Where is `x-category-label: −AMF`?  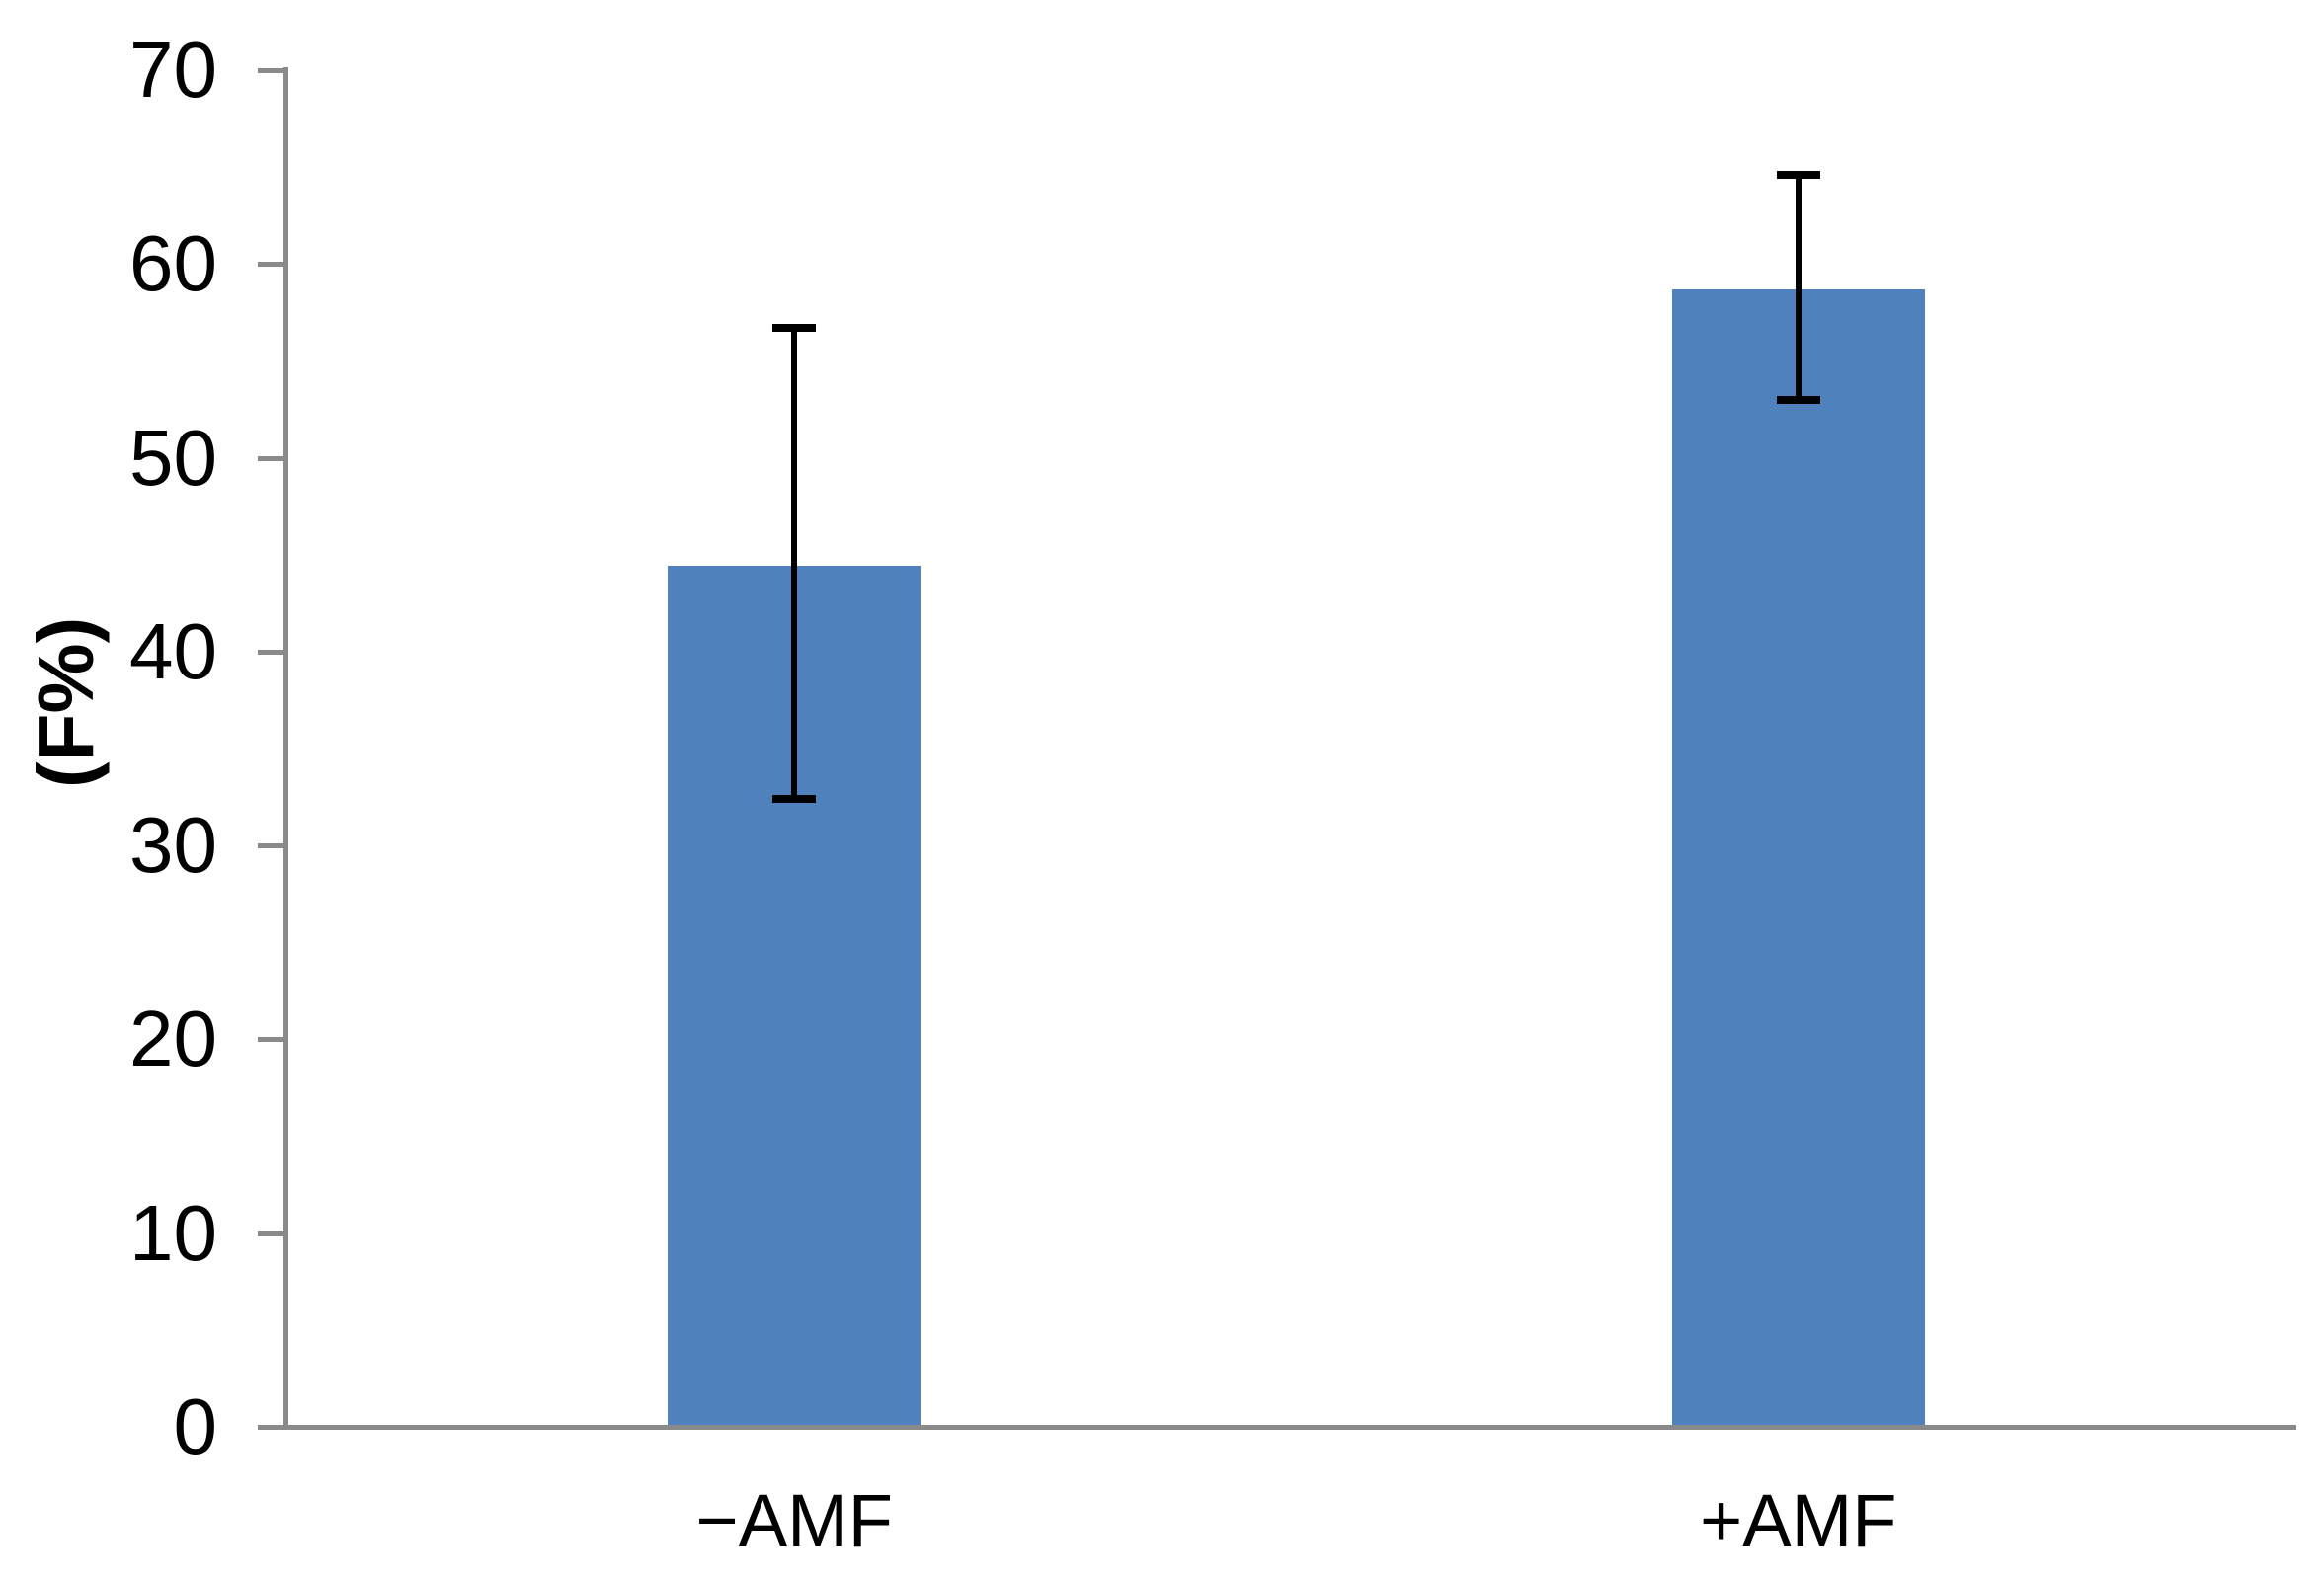
x-category-label: −AMF is located at coordinates (794, 1520).